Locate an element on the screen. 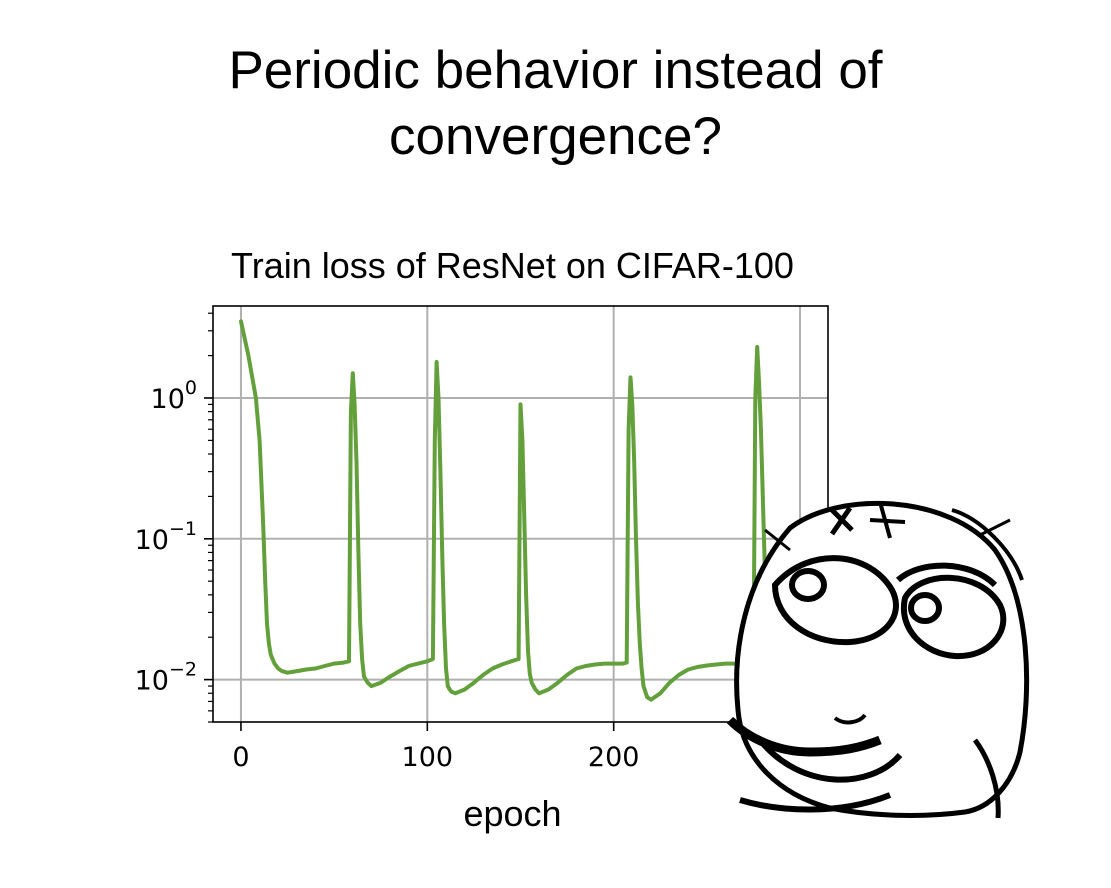  chart-title: Train loss of ResNet on CIFAR-100 is located at coordinates (512, 265).